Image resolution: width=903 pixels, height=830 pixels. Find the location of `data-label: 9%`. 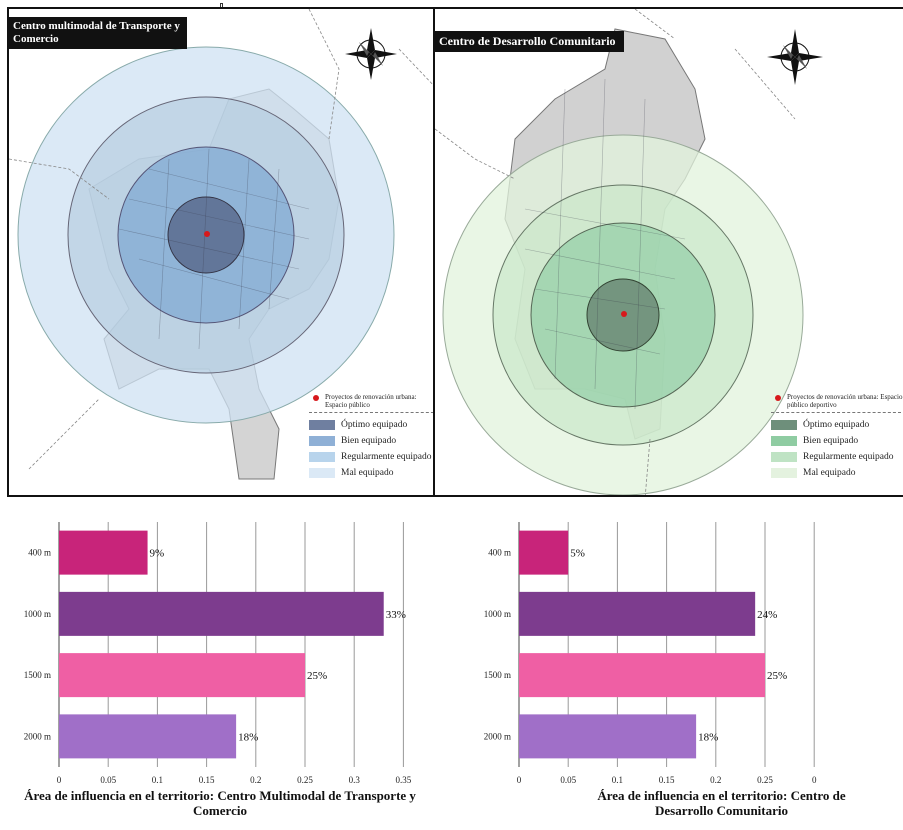

data-label: 9% is located at coordinates (157, 554).